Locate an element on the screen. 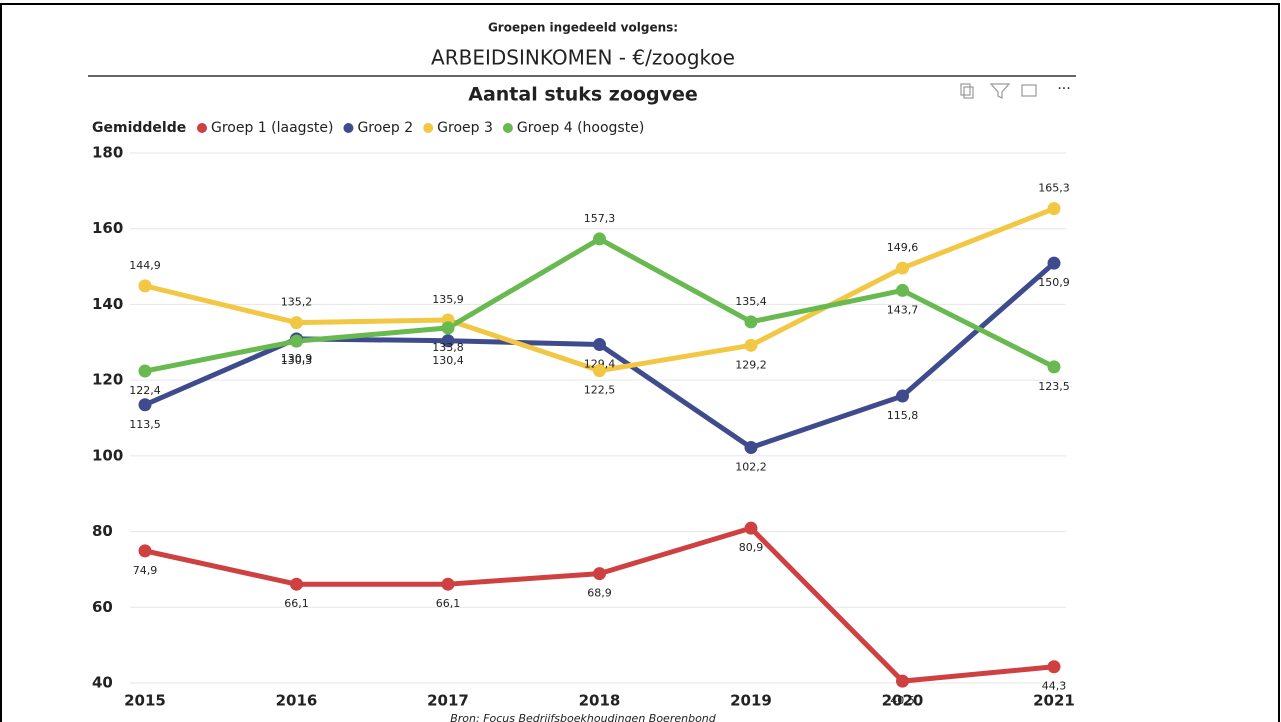  data-label: 40,5 is located at coordinates (902, 700).